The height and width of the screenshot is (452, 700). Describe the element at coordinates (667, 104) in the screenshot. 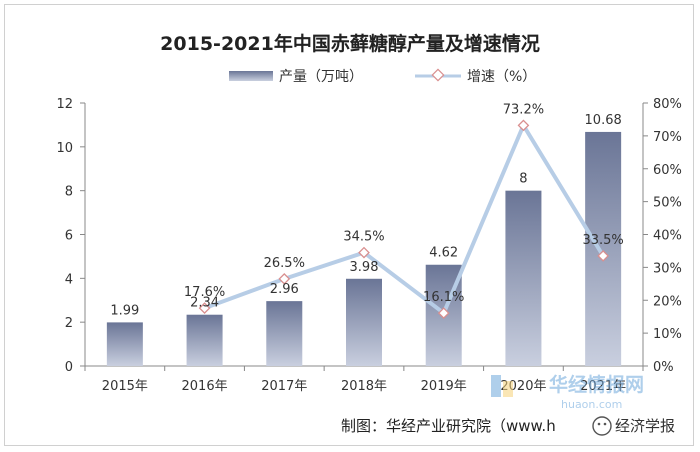

I see `right-tick-label: 80%` at that location.